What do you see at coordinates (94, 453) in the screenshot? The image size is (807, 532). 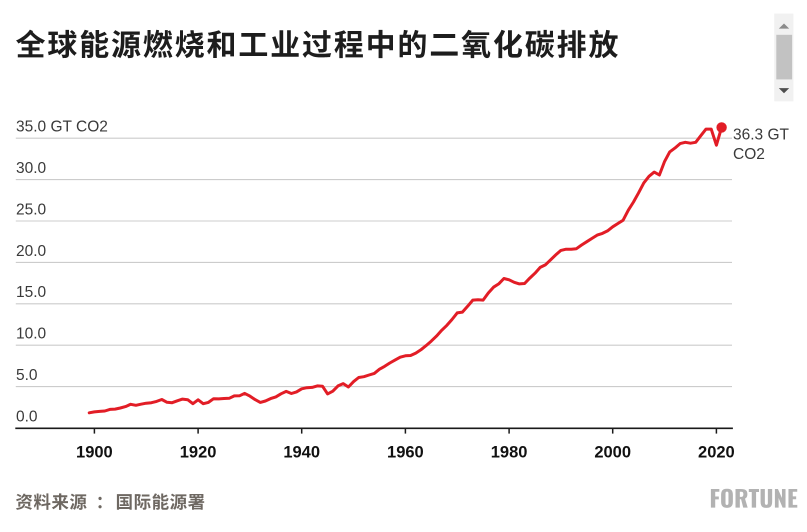 I see `svg-text: 1900` at bounding box center [94, 453].